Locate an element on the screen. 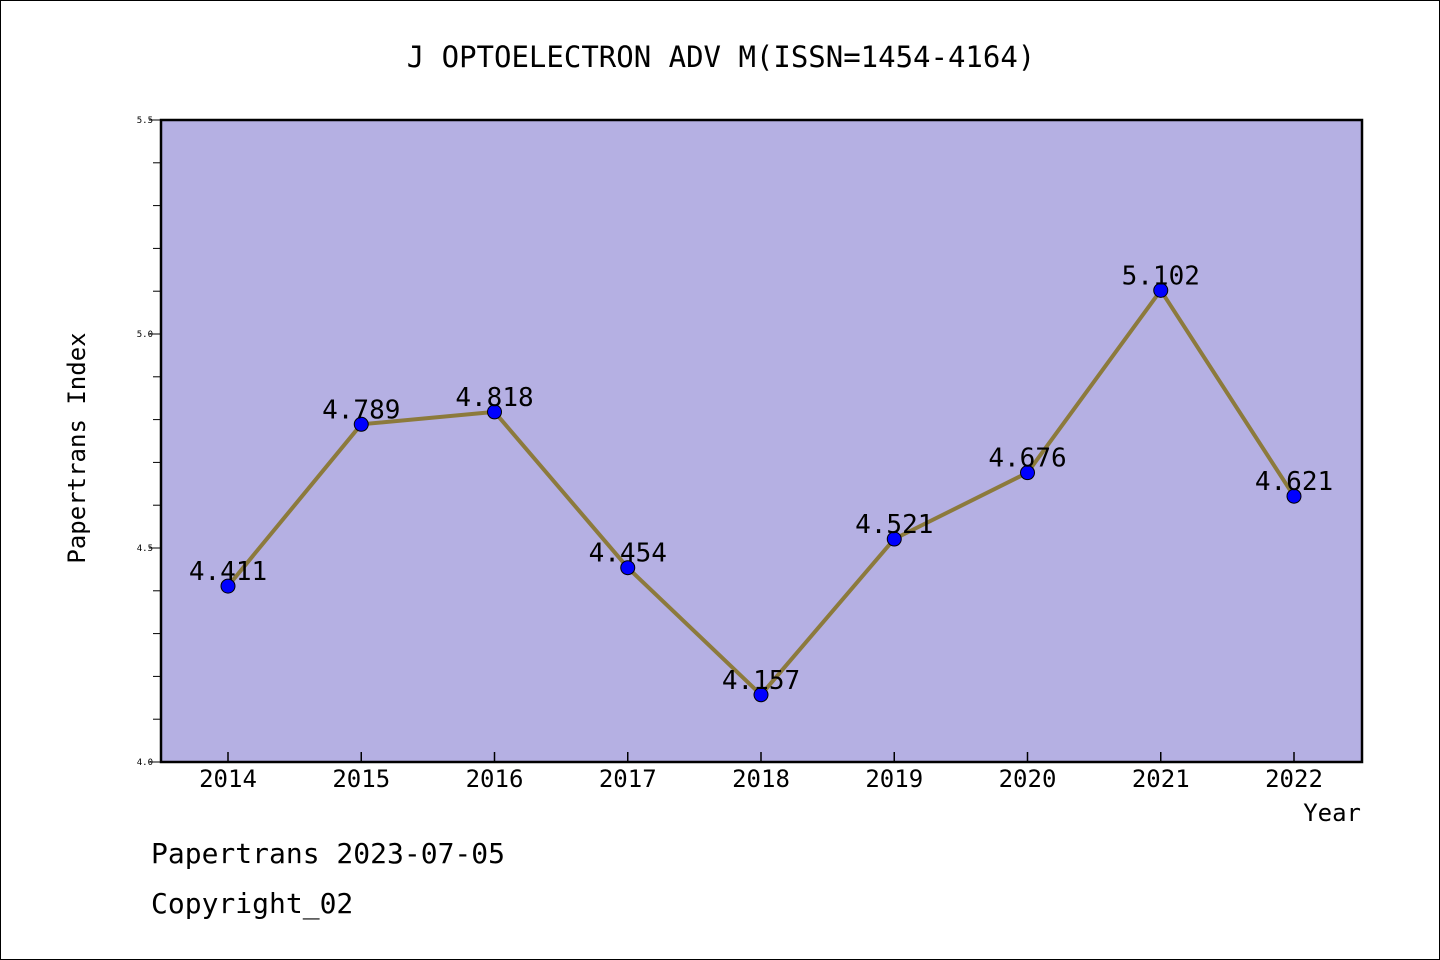  x-tick-label: 2017 is located at coordinates (628, 779).